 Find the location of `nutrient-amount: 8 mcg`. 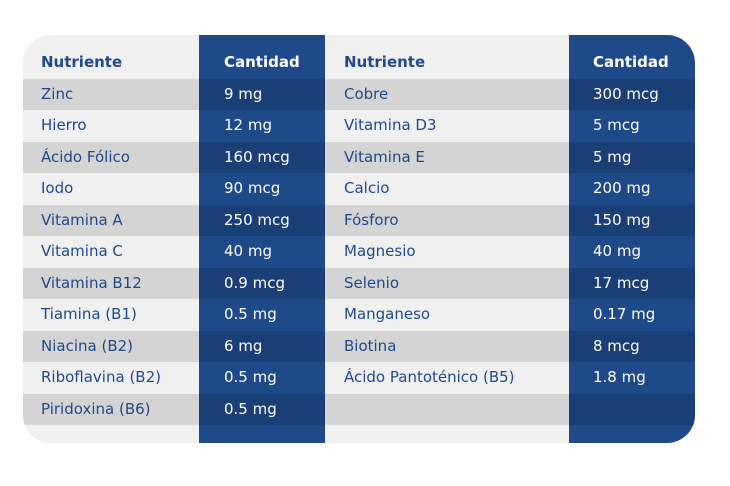

nutrient-amount: 8 mcg is located at coordinates (632, 346).